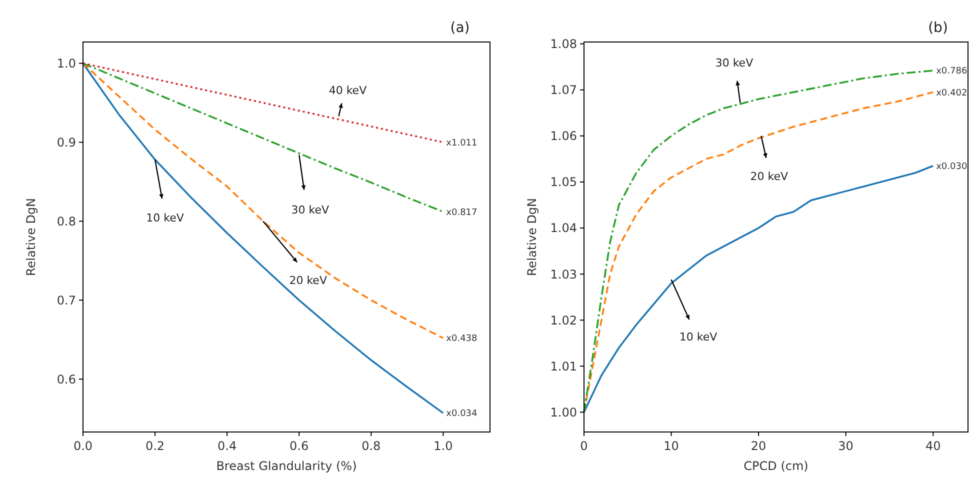 The width and height of the screenshot is (977, 496). I want to click on x-tick-label: 40, so click(933, 446).